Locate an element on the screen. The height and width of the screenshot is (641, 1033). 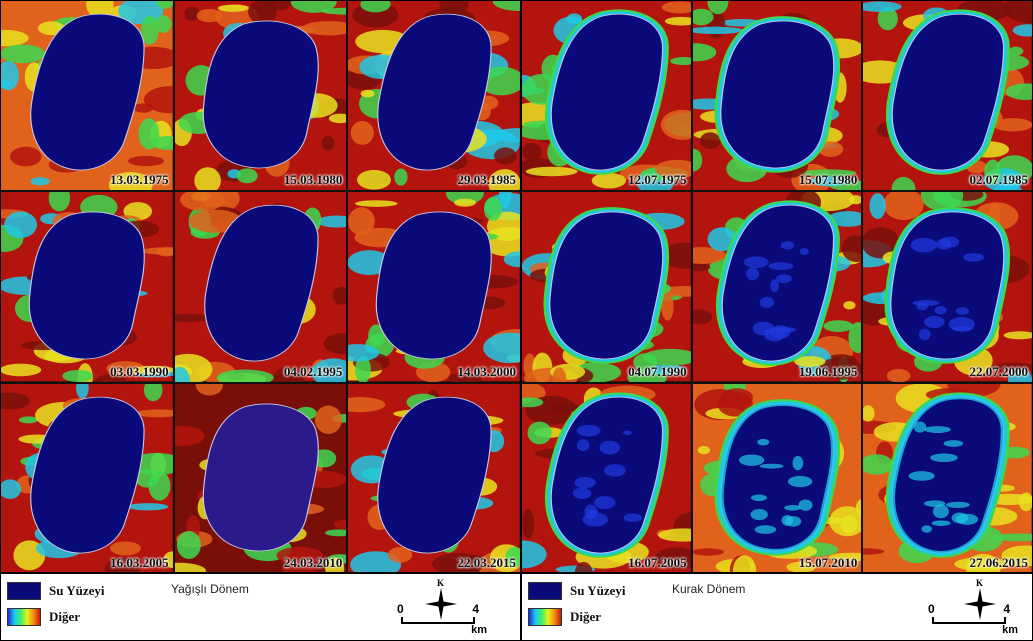
tile-date-label: 27.06.2015 is located at coordinates (999, 562).